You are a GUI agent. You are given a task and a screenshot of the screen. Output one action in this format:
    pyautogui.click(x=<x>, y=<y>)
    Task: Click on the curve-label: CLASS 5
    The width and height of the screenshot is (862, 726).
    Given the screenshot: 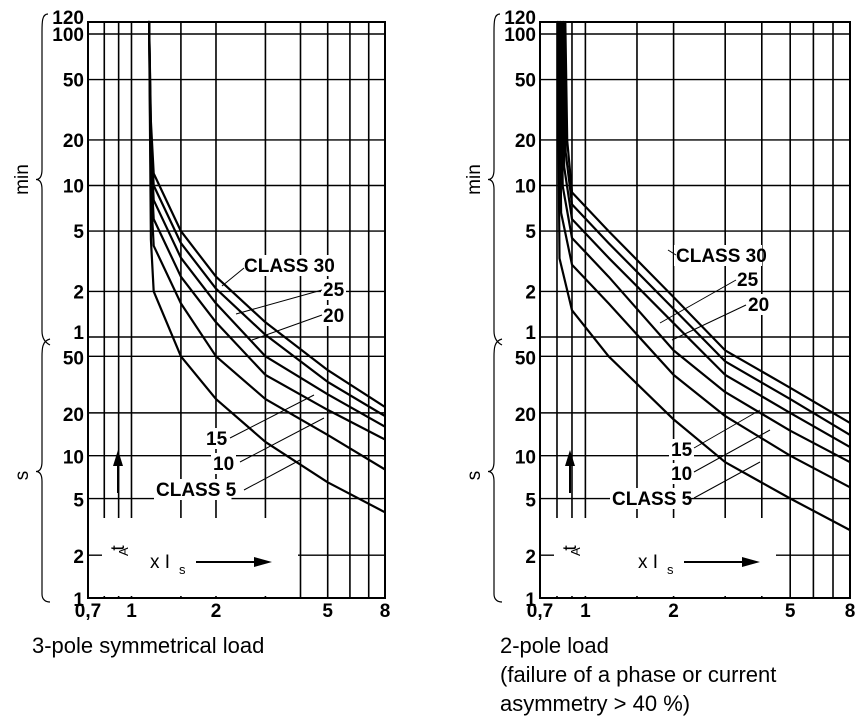 What is the action you would take?
    pyautogui.click(x=196, y=490)
    